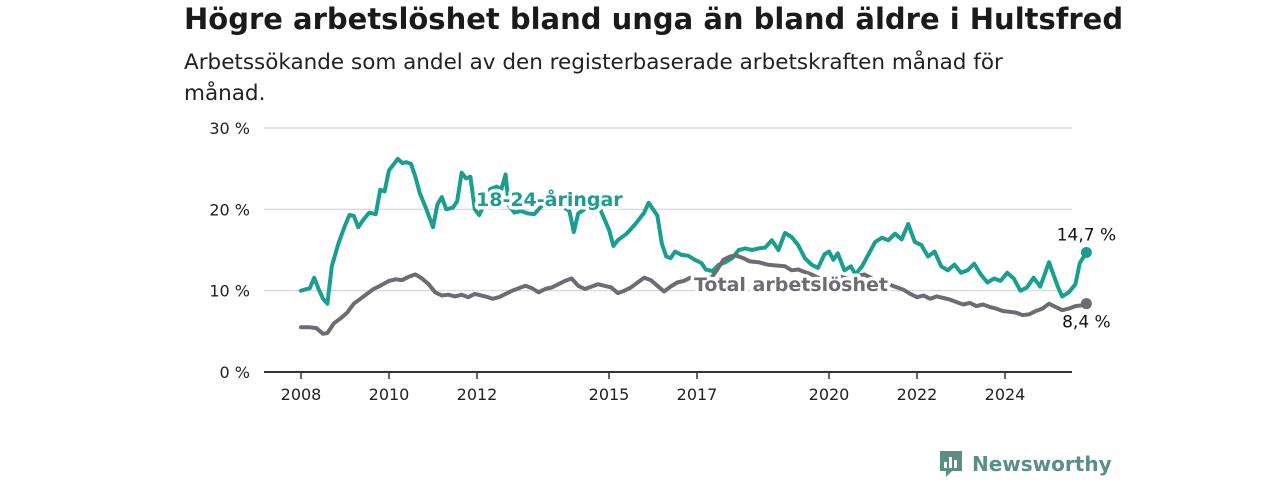 Image resolution: width=1280 pixels, height=480 pixels. Describe the element at coordinates (1042, 464) in the screenshot. I see `brand-name: Newsworthy` at that location.